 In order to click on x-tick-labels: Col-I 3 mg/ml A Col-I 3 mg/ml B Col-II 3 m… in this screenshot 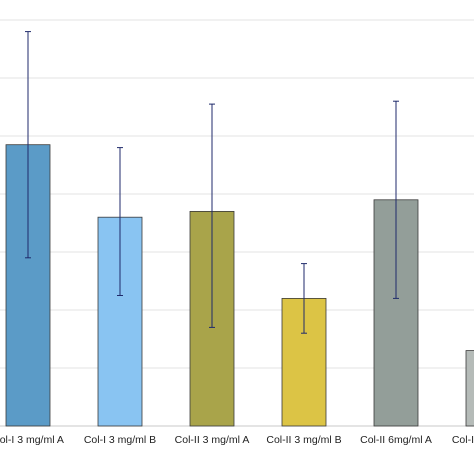, I will do `click(237, 440)`.